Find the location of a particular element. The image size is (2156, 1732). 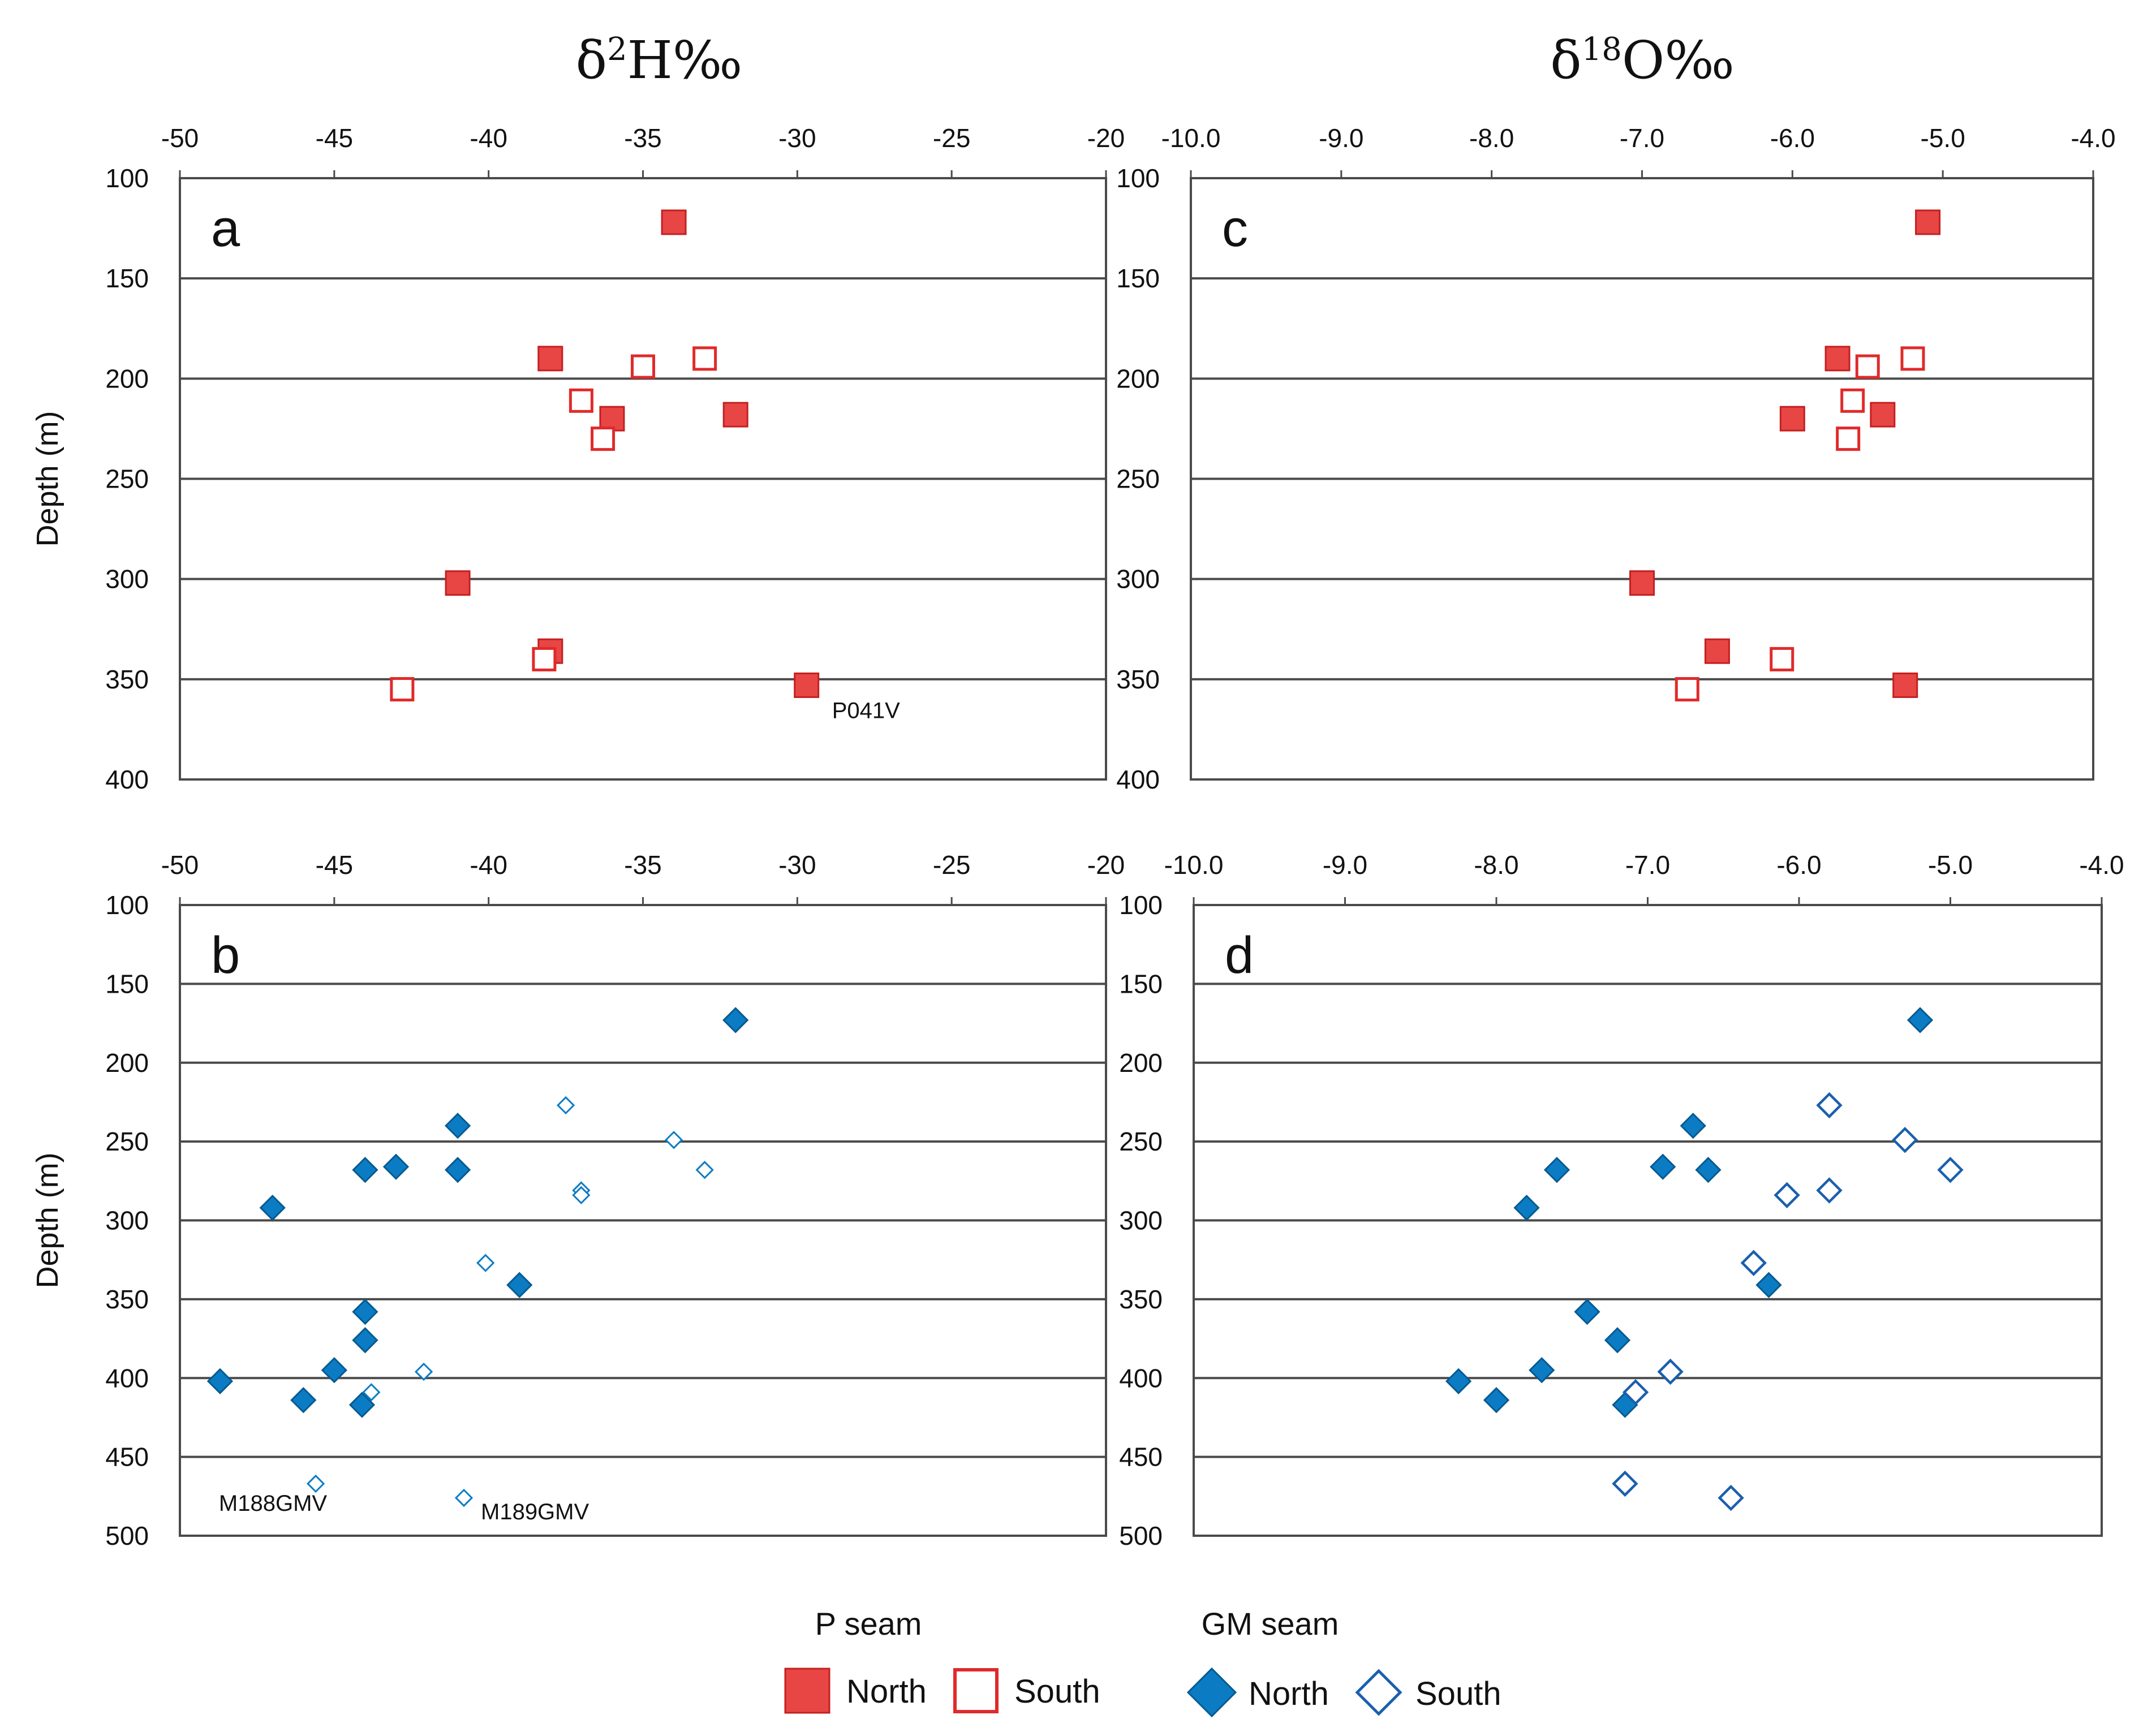

x-tick-label: -40 is located at coordinates (488, 138).